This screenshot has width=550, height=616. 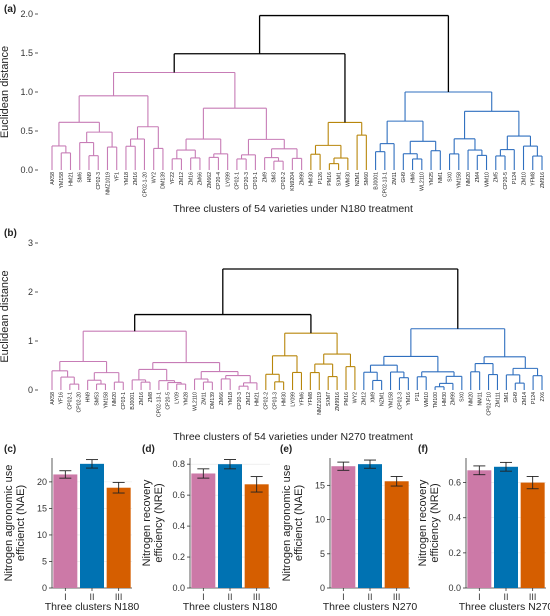 I want to click on dendro-b-leaf-label: ZM66, so click(x=222, y=398).